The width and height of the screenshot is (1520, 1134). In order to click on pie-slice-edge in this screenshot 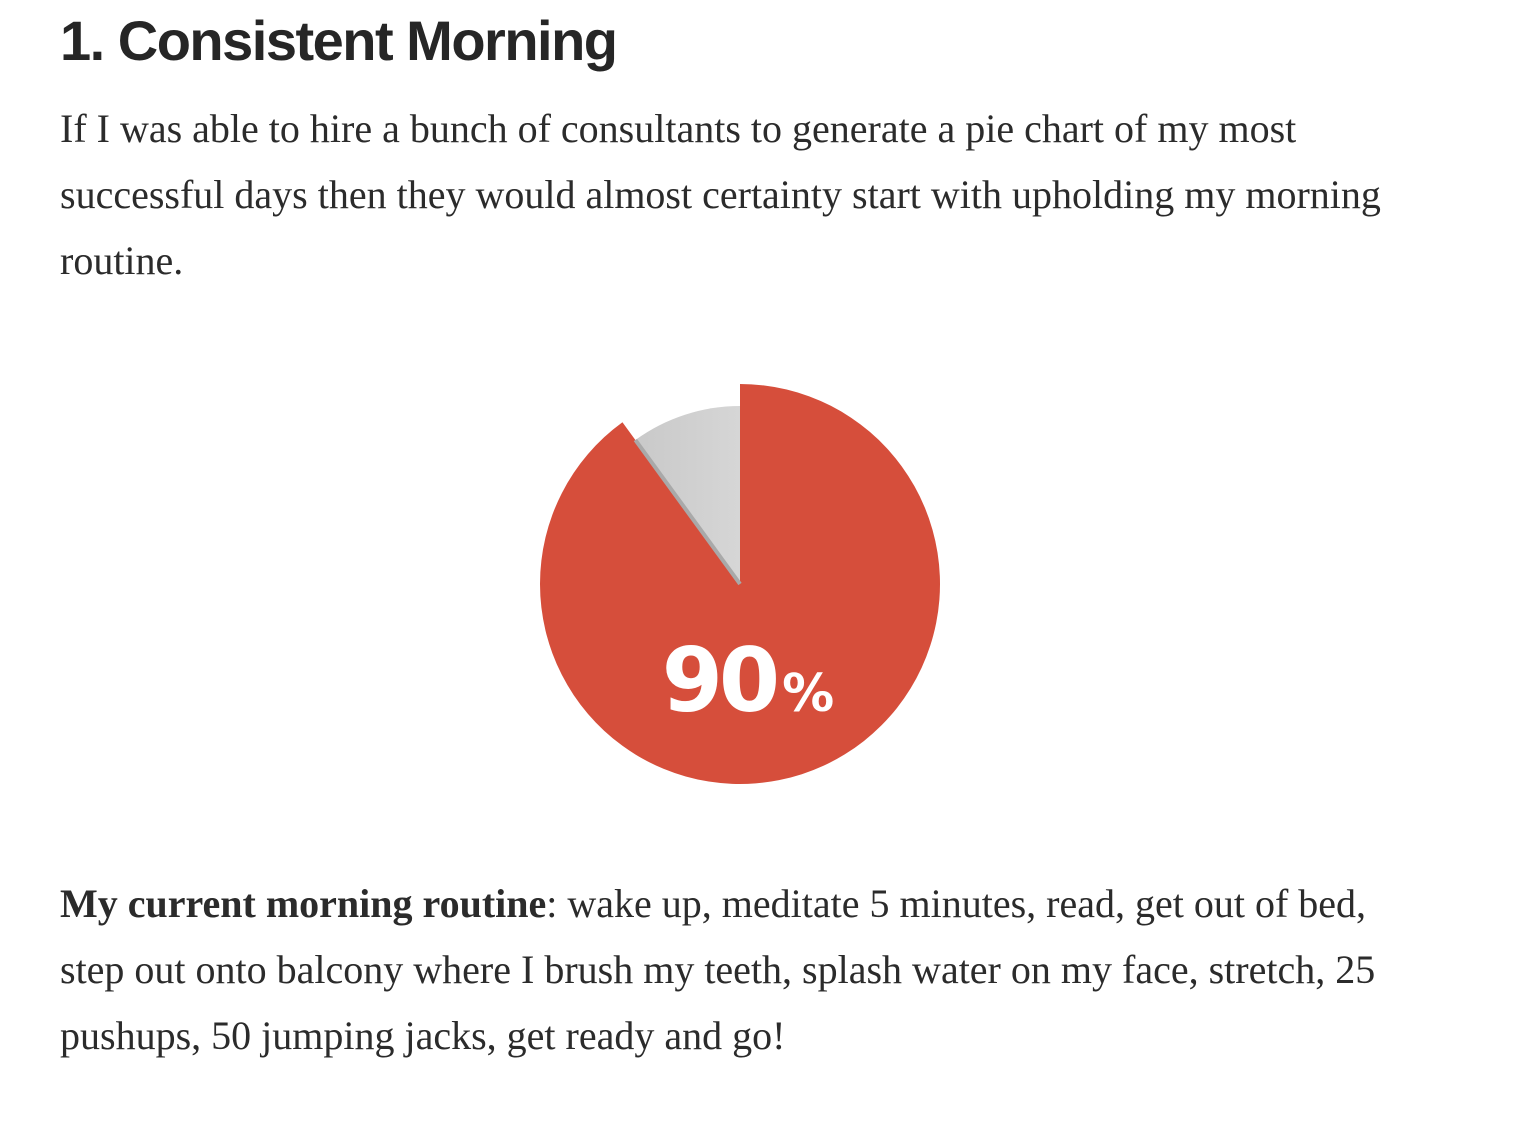, I will do `click(687, 512)`.